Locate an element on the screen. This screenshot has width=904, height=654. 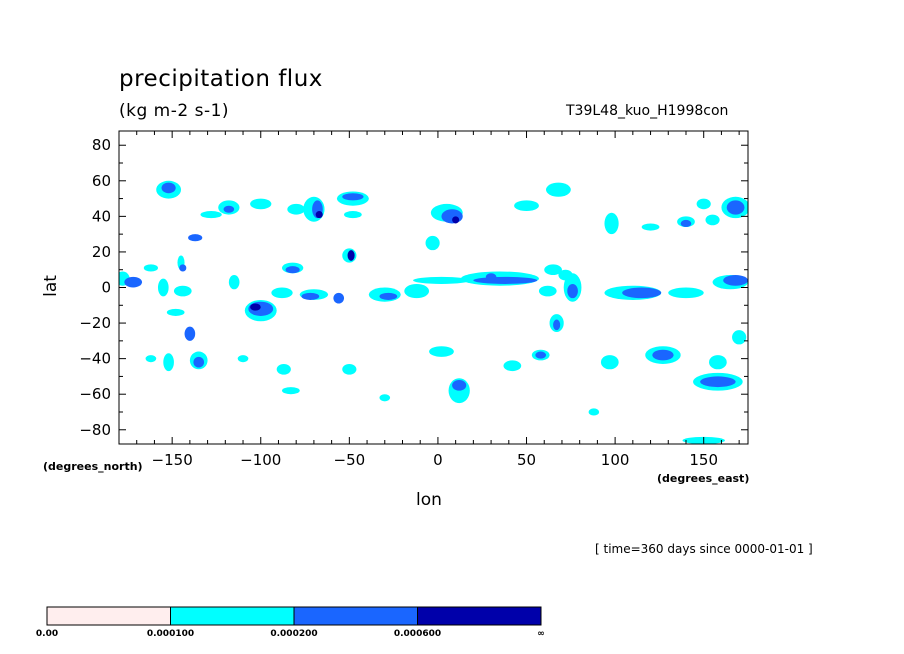
run-label: T39L48_kuo_H1998con is located at coordinates (647, 111).